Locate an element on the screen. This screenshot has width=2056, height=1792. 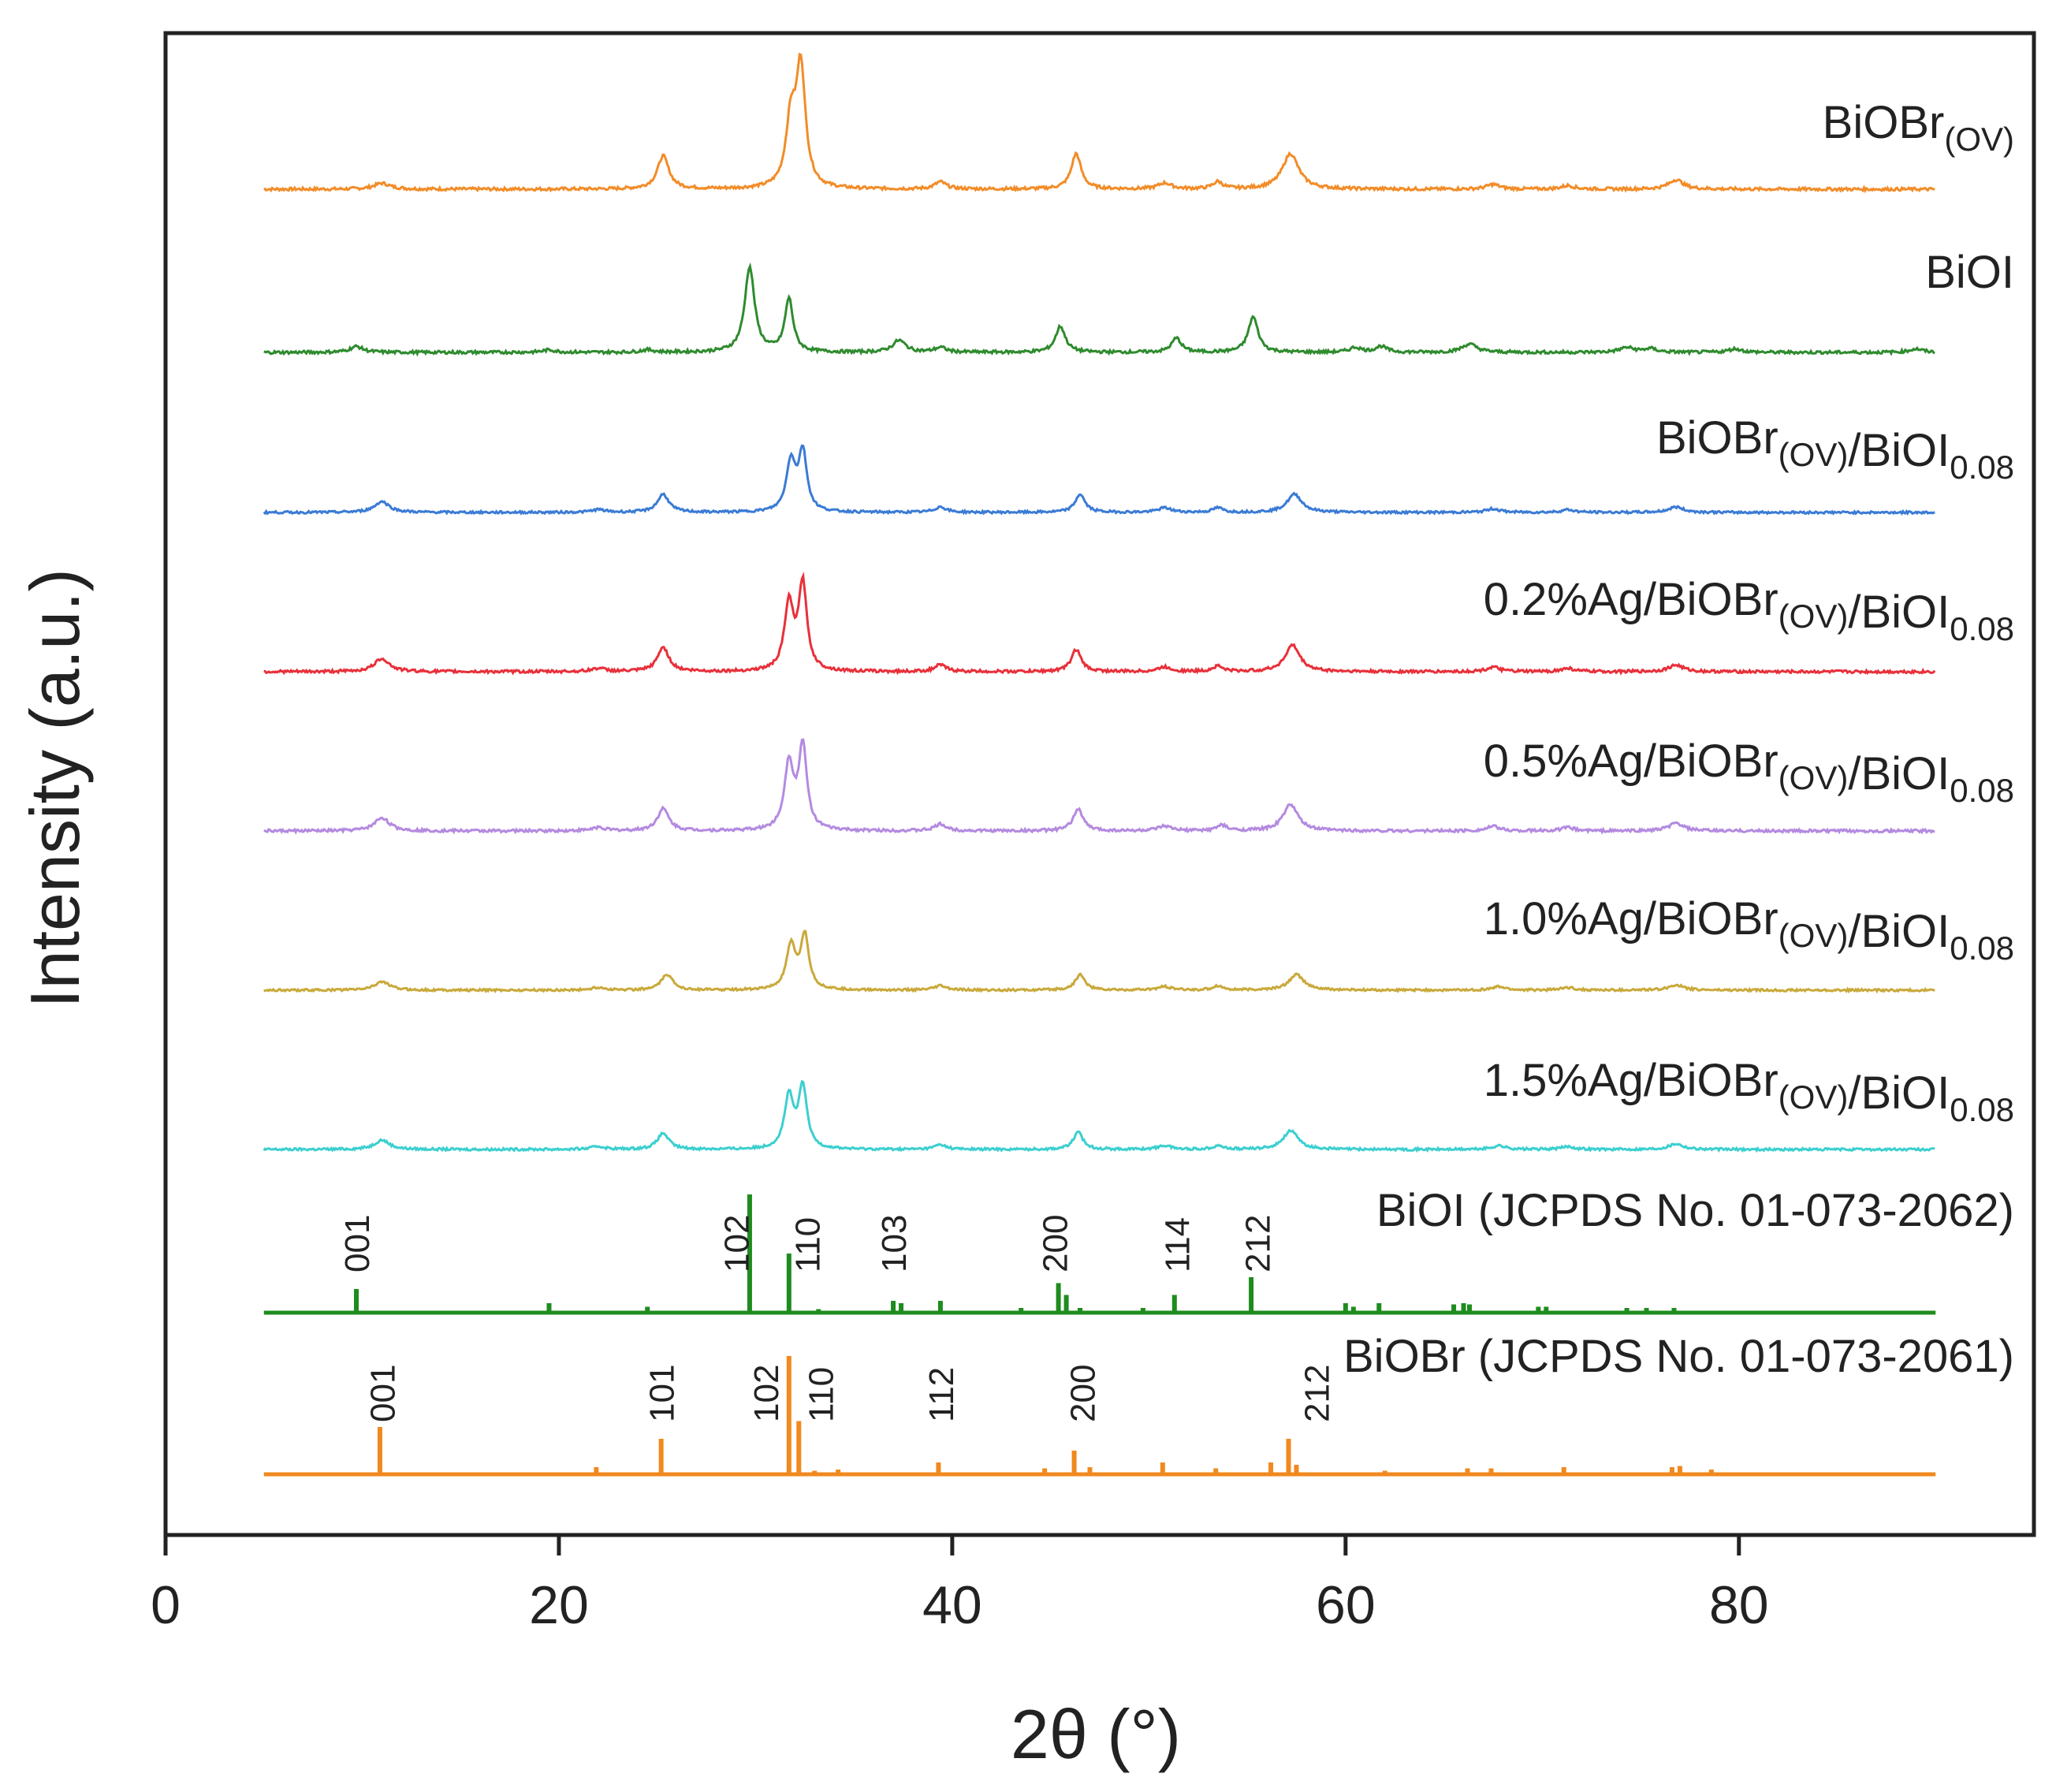
reference-label-1: BiOI (JCPDS No. 01-073-2062) is located at coordinates (1695, 1210).